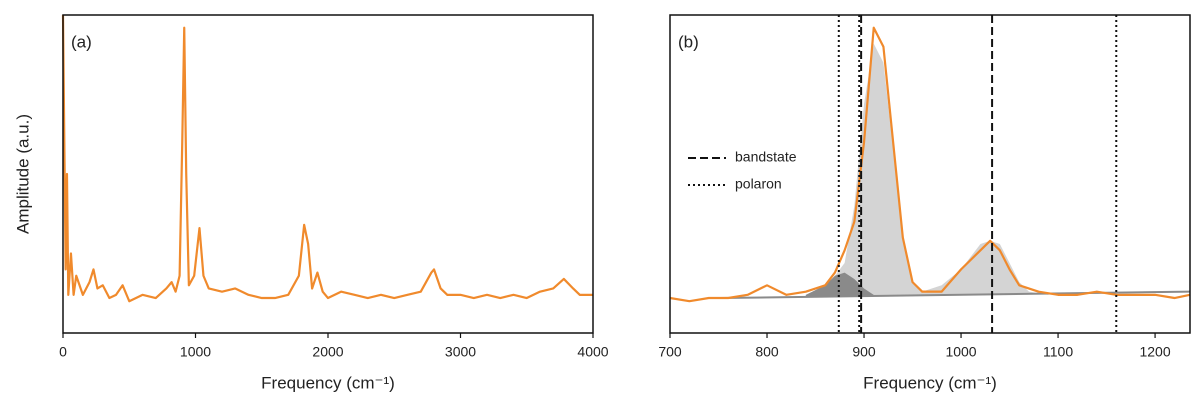 The image size is (1193, 401). What do you see at coordinates (864, 352) in the screenshot?
I see `x-tick-label: 900` at bounding box center [864, 352].